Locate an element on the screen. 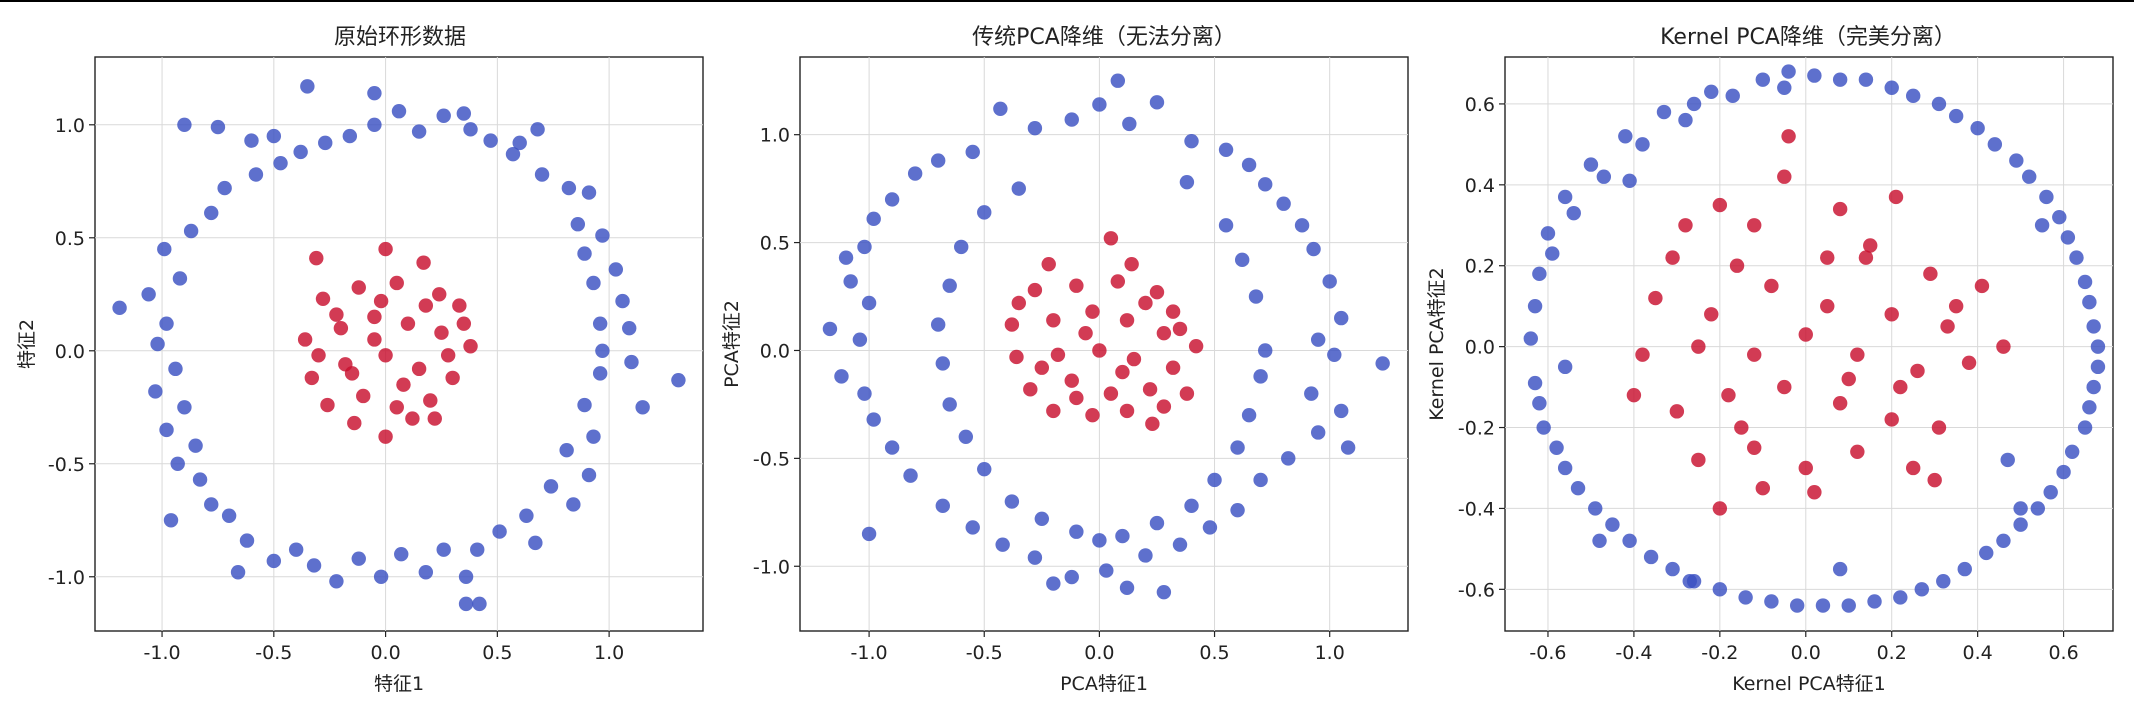  x-tick-label: -0.2 is located at coordinates (1719, 653).